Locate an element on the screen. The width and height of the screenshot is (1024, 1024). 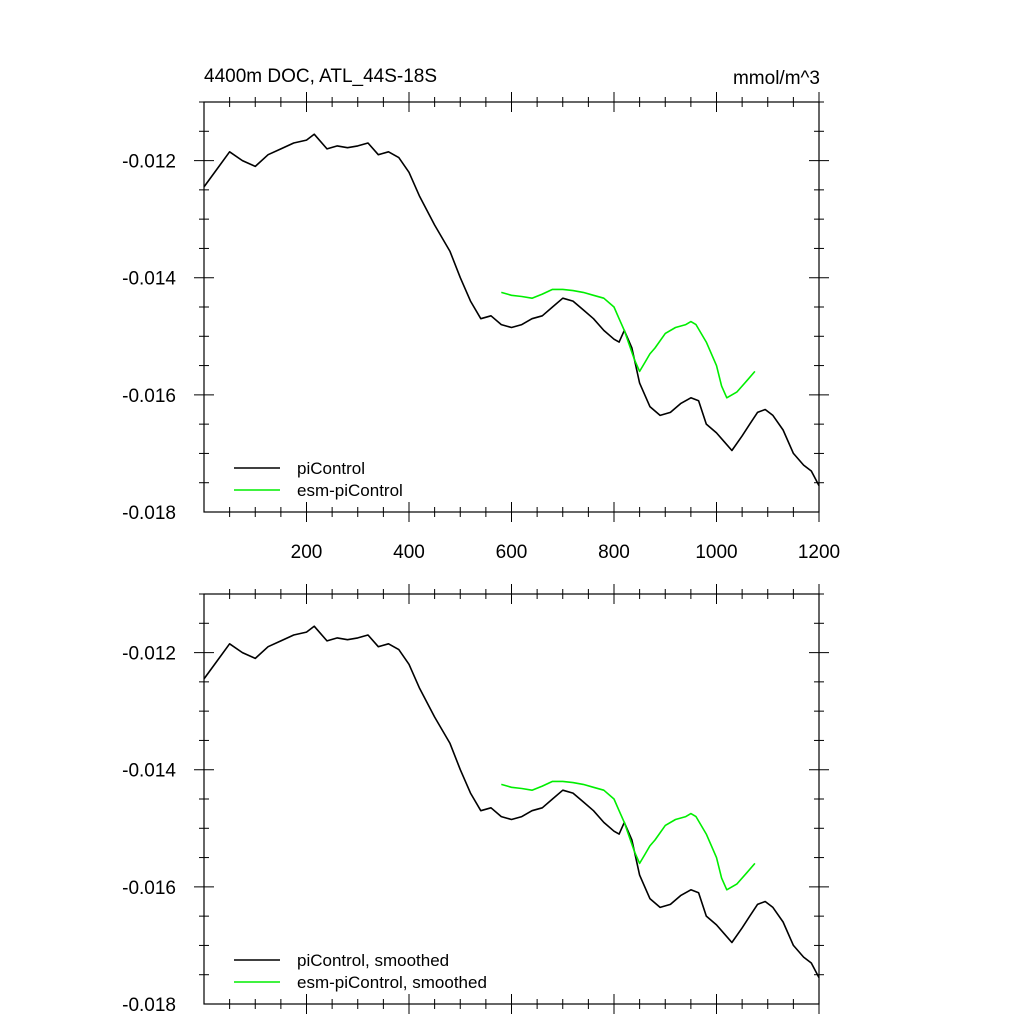
x-tick-label: 800 is located at coordinates (614, 552).